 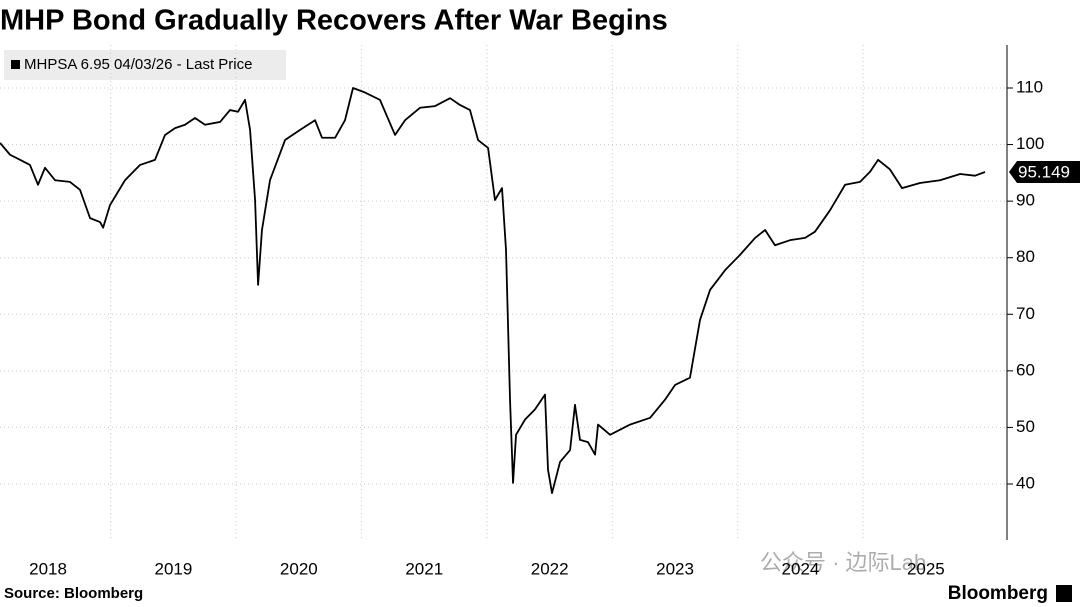 What do you see at coordinates (73, 593) in the screenshot?
I see `source: Source: Bloomberg` at bounding box center [73, 593].